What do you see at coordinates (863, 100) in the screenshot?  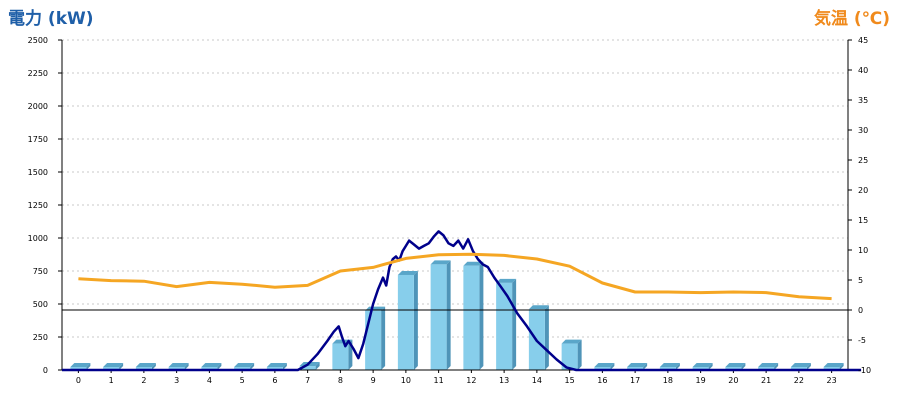 I see `right-tick-label: 35` at bounding box center [863, 100].